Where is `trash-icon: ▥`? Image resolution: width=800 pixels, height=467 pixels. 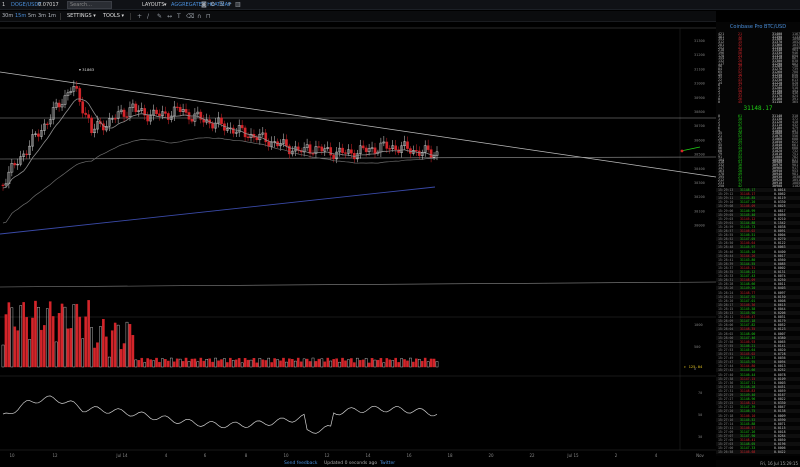
trash-icon: ▥ is located at coordinates (238, 4).